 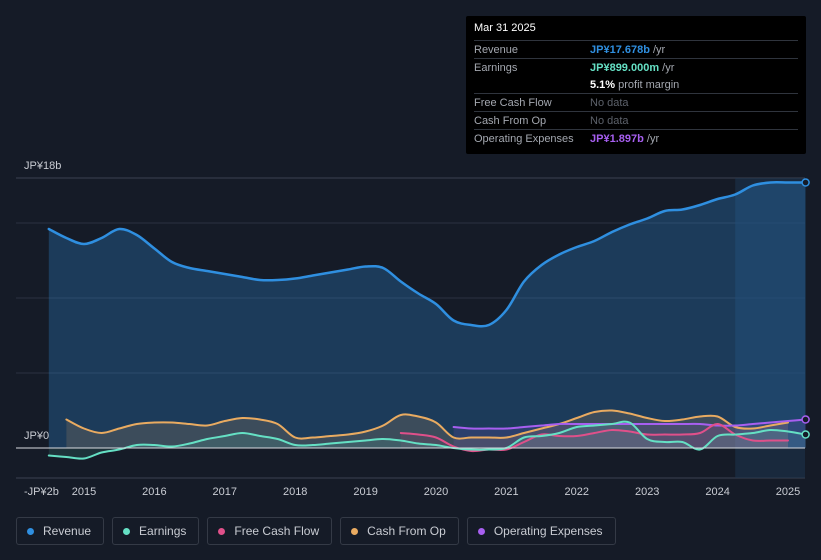 What do you see at coordinates (496, 67) in the screenshot?
I see `tooltip-label: Earnings` at bounding box center [496, 67].